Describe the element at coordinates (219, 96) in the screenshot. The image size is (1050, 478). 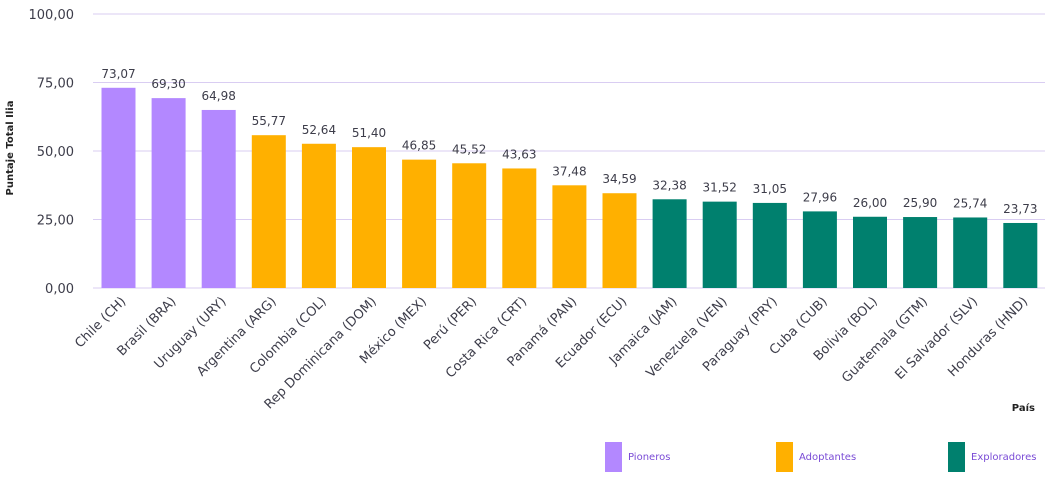
I see `data-label: 64,98` at that location.